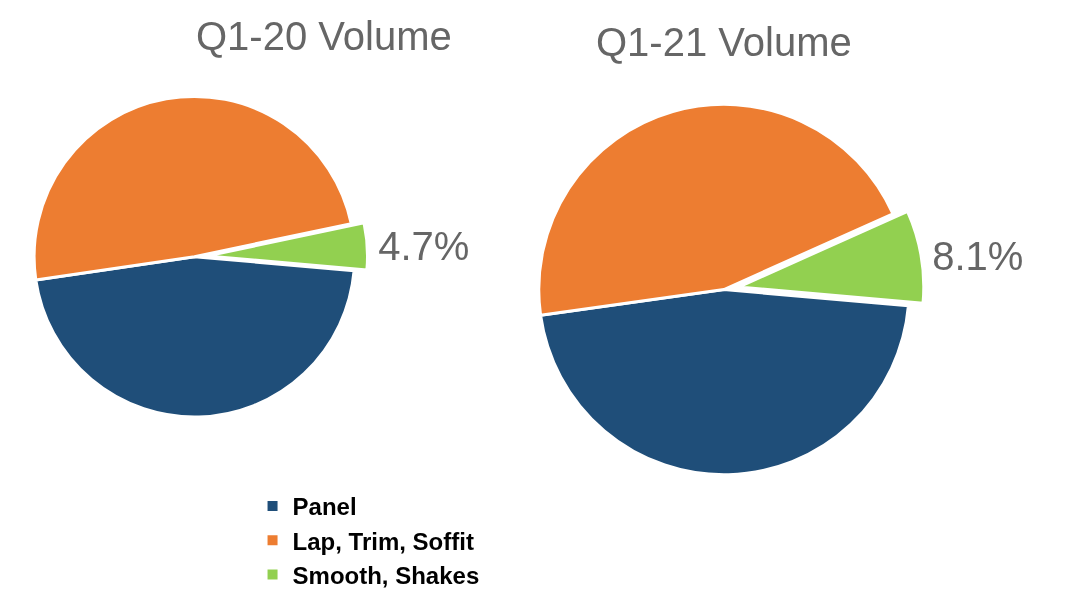  I want to click on data-label: 8.1%, so click(978, 255).